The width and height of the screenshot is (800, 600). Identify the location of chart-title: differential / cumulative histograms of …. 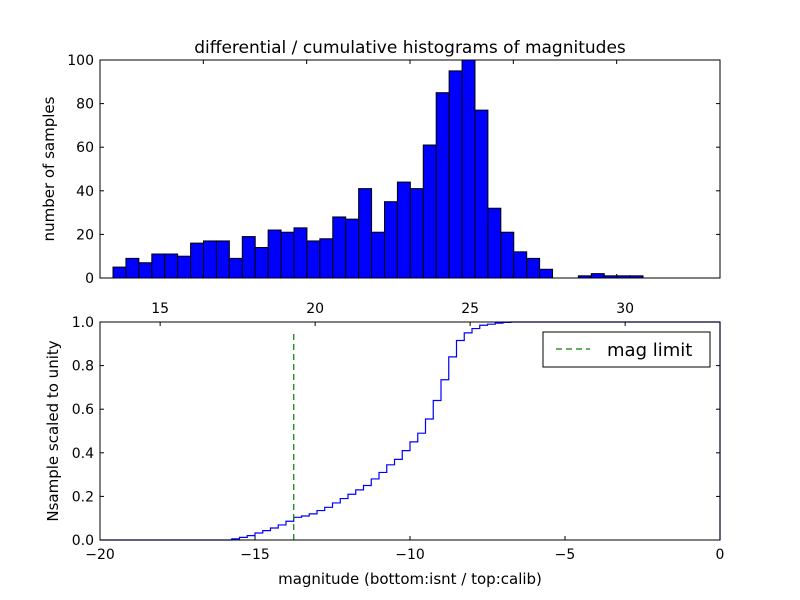
(410, 48).